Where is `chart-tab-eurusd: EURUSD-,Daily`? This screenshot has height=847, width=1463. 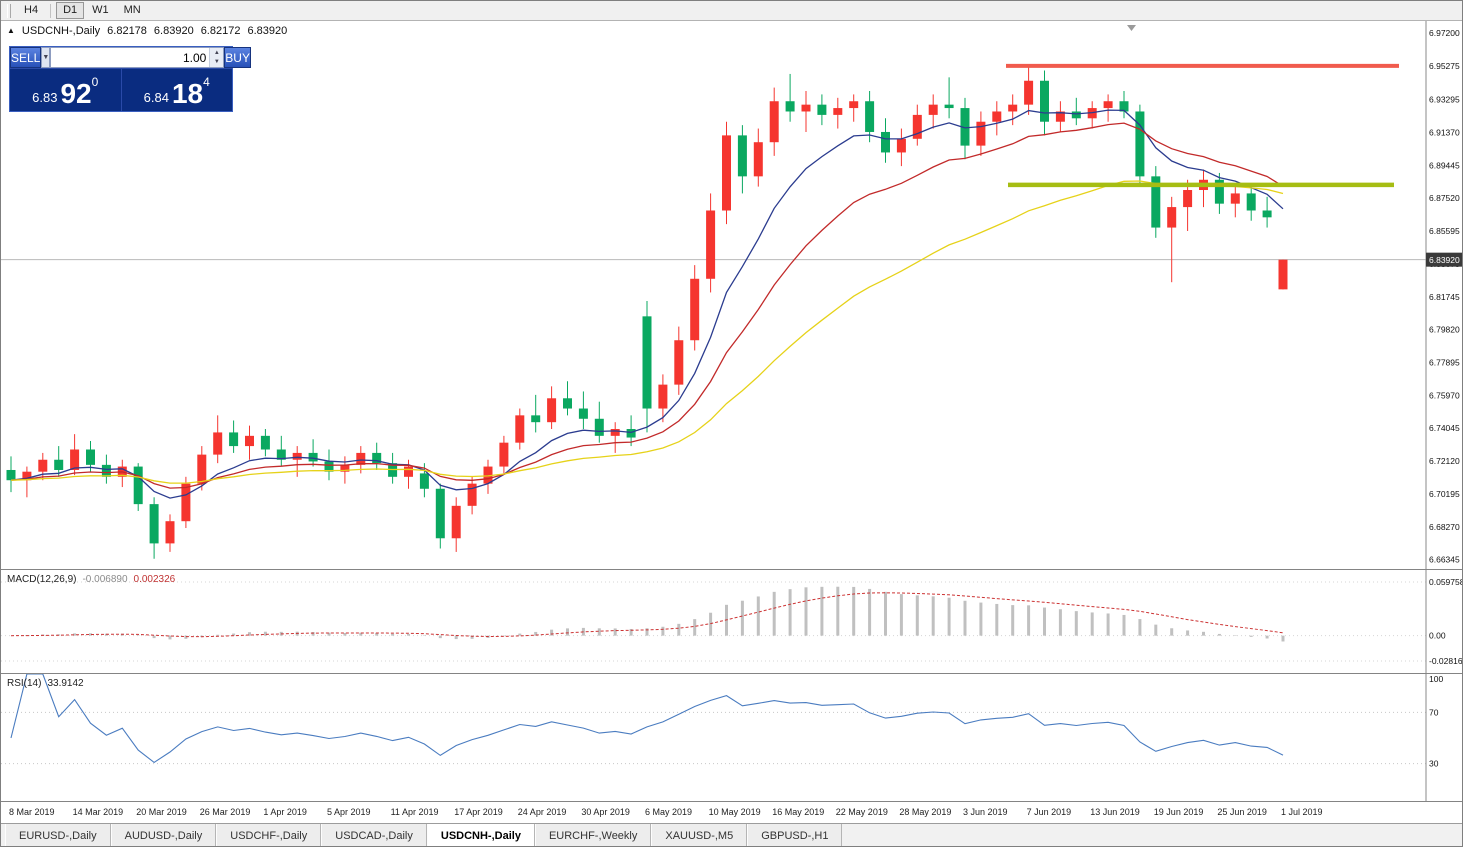 chart-tab-eurusd: EURUSD-,Daily is located at coordinates (58, 835).